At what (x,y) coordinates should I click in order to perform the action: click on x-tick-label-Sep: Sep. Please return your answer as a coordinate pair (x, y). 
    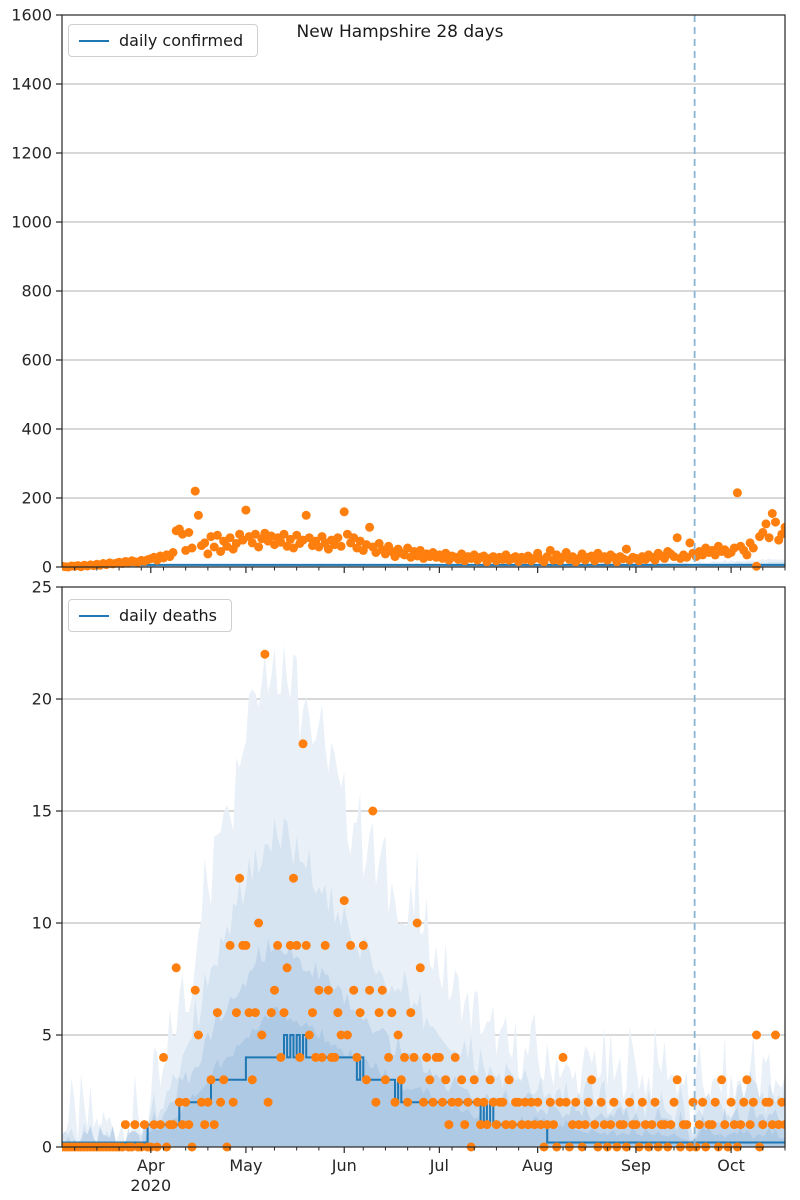
    Looking at the image, I should click on (636, 1165).